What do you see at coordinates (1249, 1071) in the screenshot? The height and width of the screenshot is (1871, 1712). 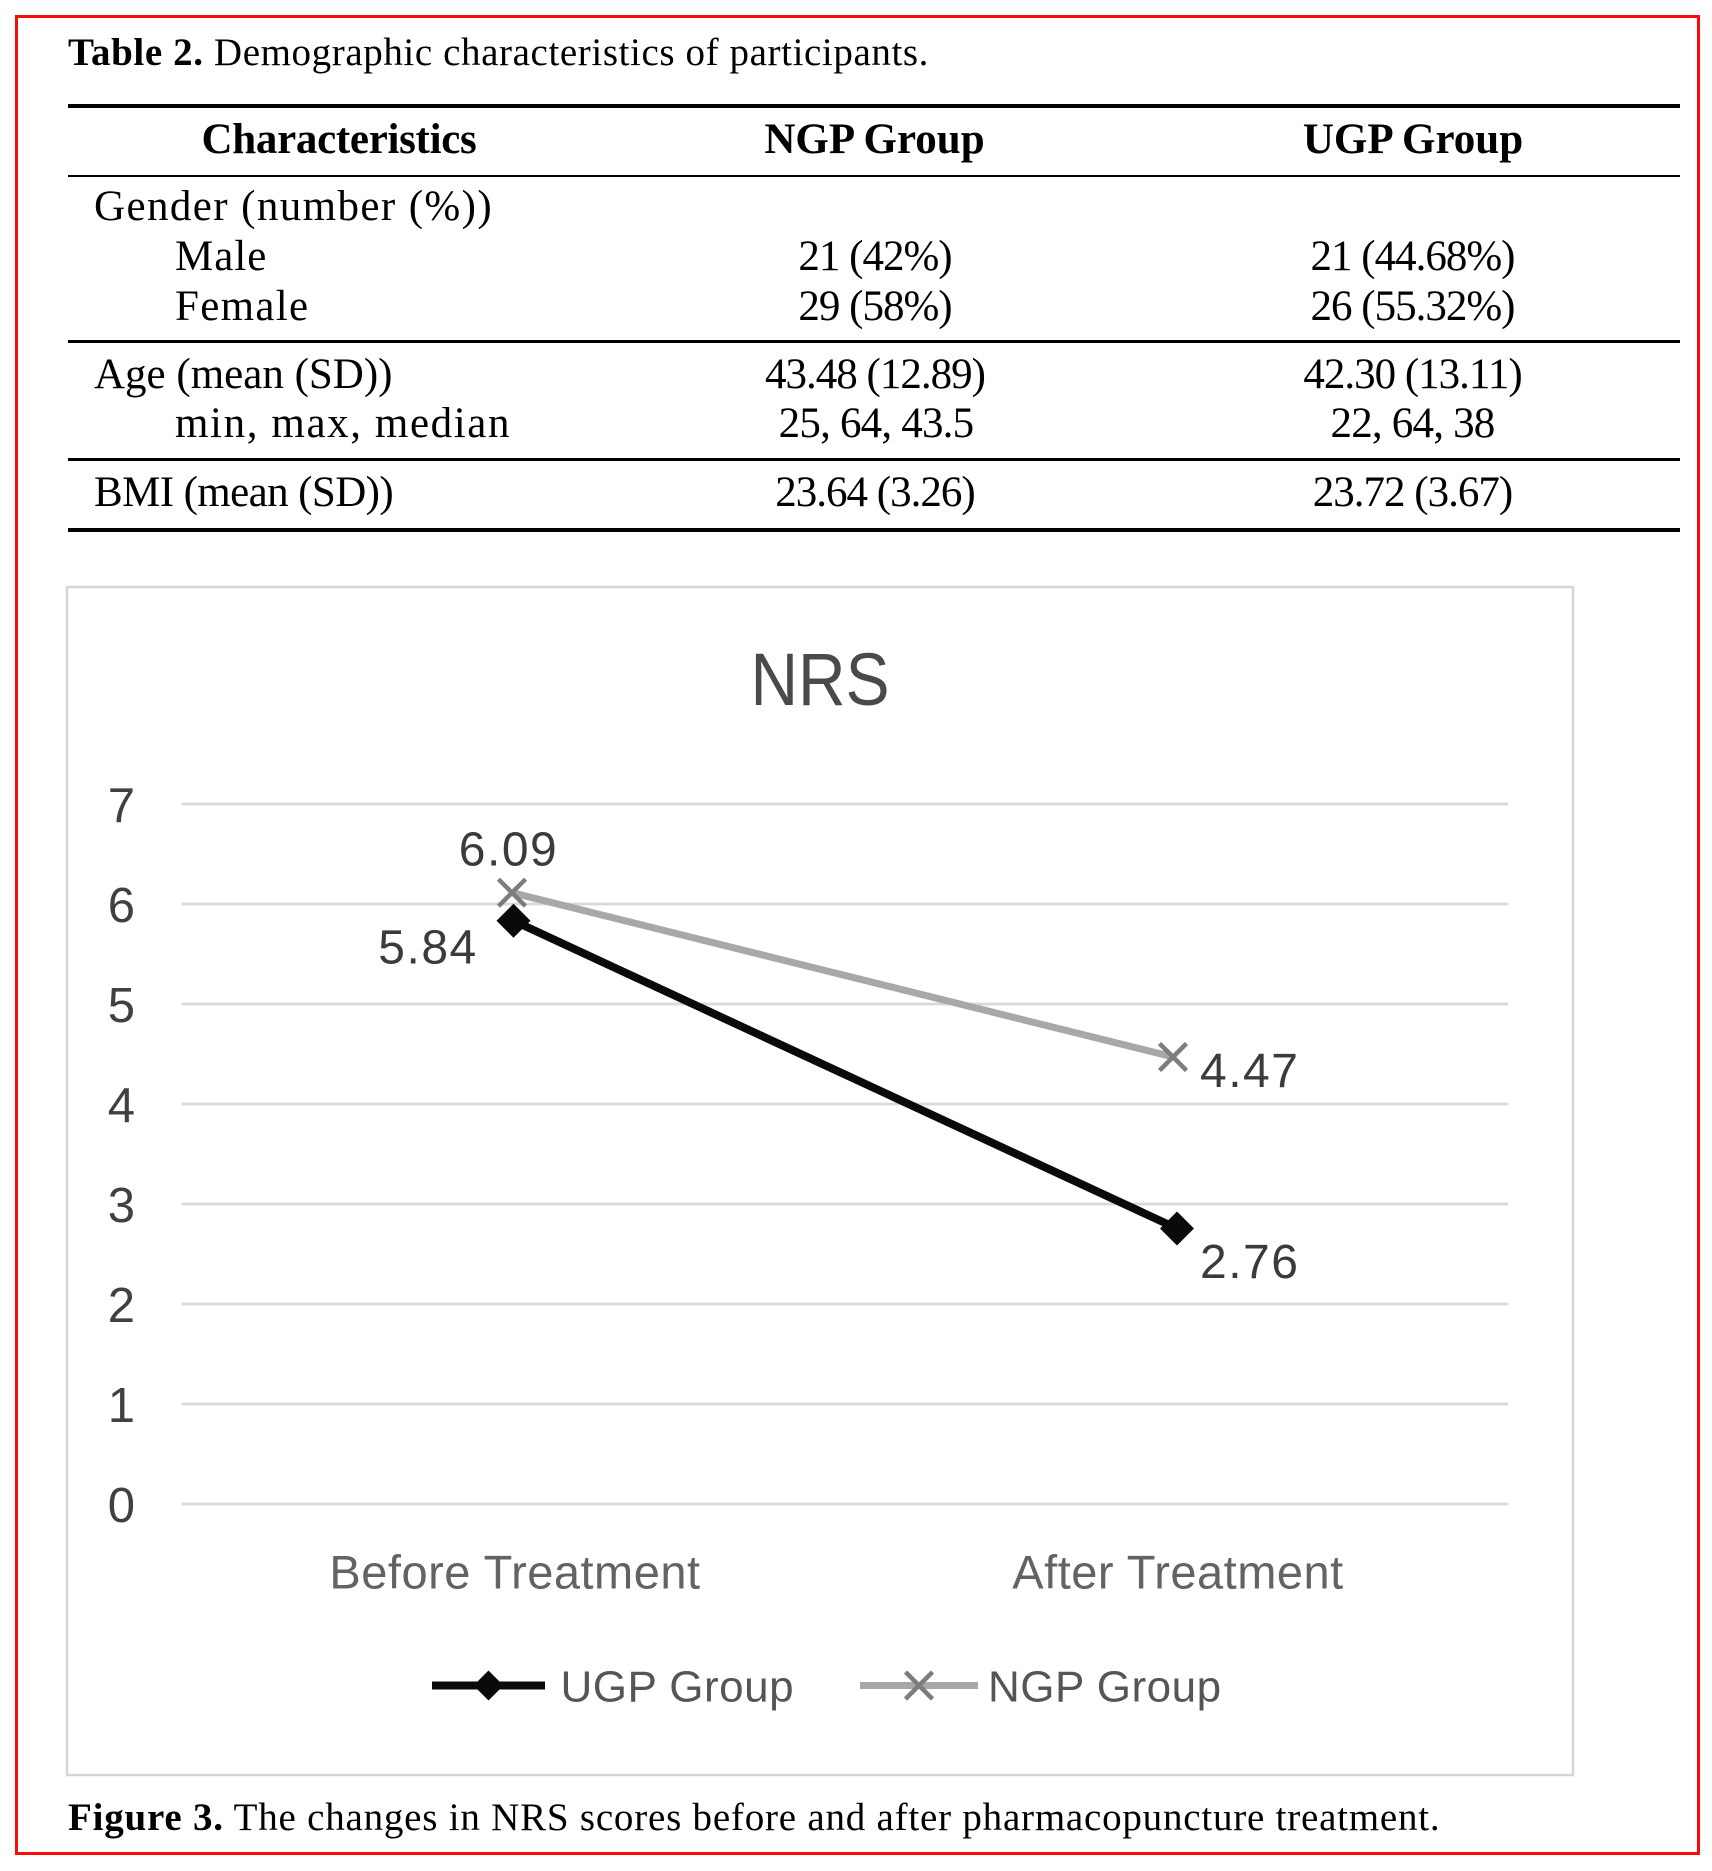 I see `svg-text: 4.47` at bounding box center [1249, 1071].